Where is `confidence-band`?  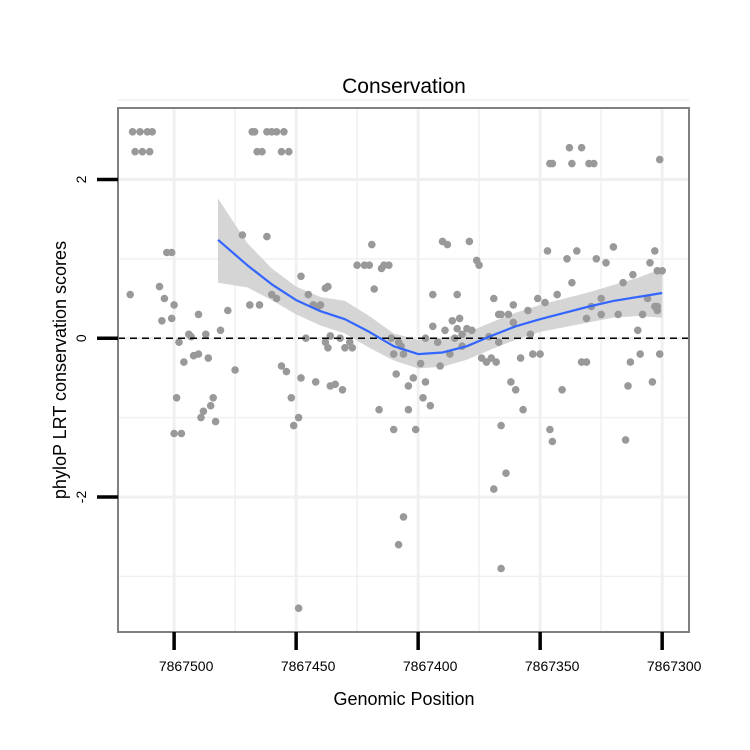
confidence-band is located at coordinates (440, 283).